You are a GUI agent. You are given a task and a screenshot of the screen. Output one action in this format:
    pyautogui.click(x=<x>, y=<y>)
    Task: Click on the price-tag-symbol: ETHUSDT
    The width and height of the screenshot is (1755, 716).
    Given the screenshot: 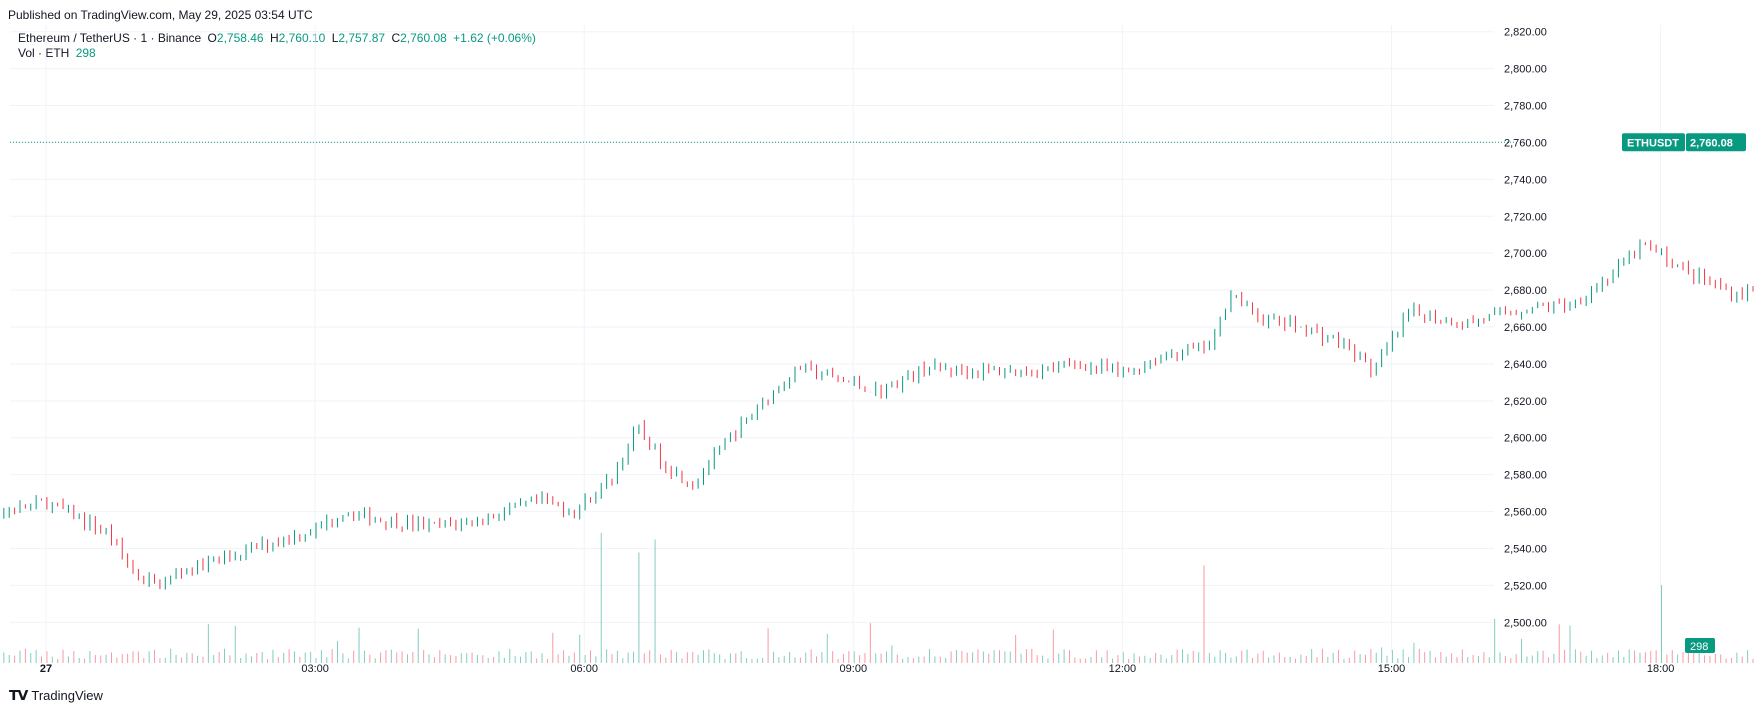 What is the action you would take?
    pyautogui.click(x=1653, y=143)
    